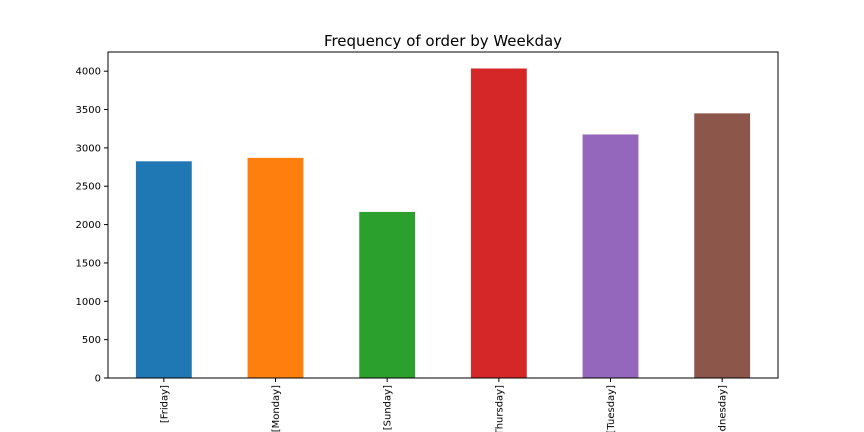  I want to click on y-tick-label: 500, so click(91, 340).